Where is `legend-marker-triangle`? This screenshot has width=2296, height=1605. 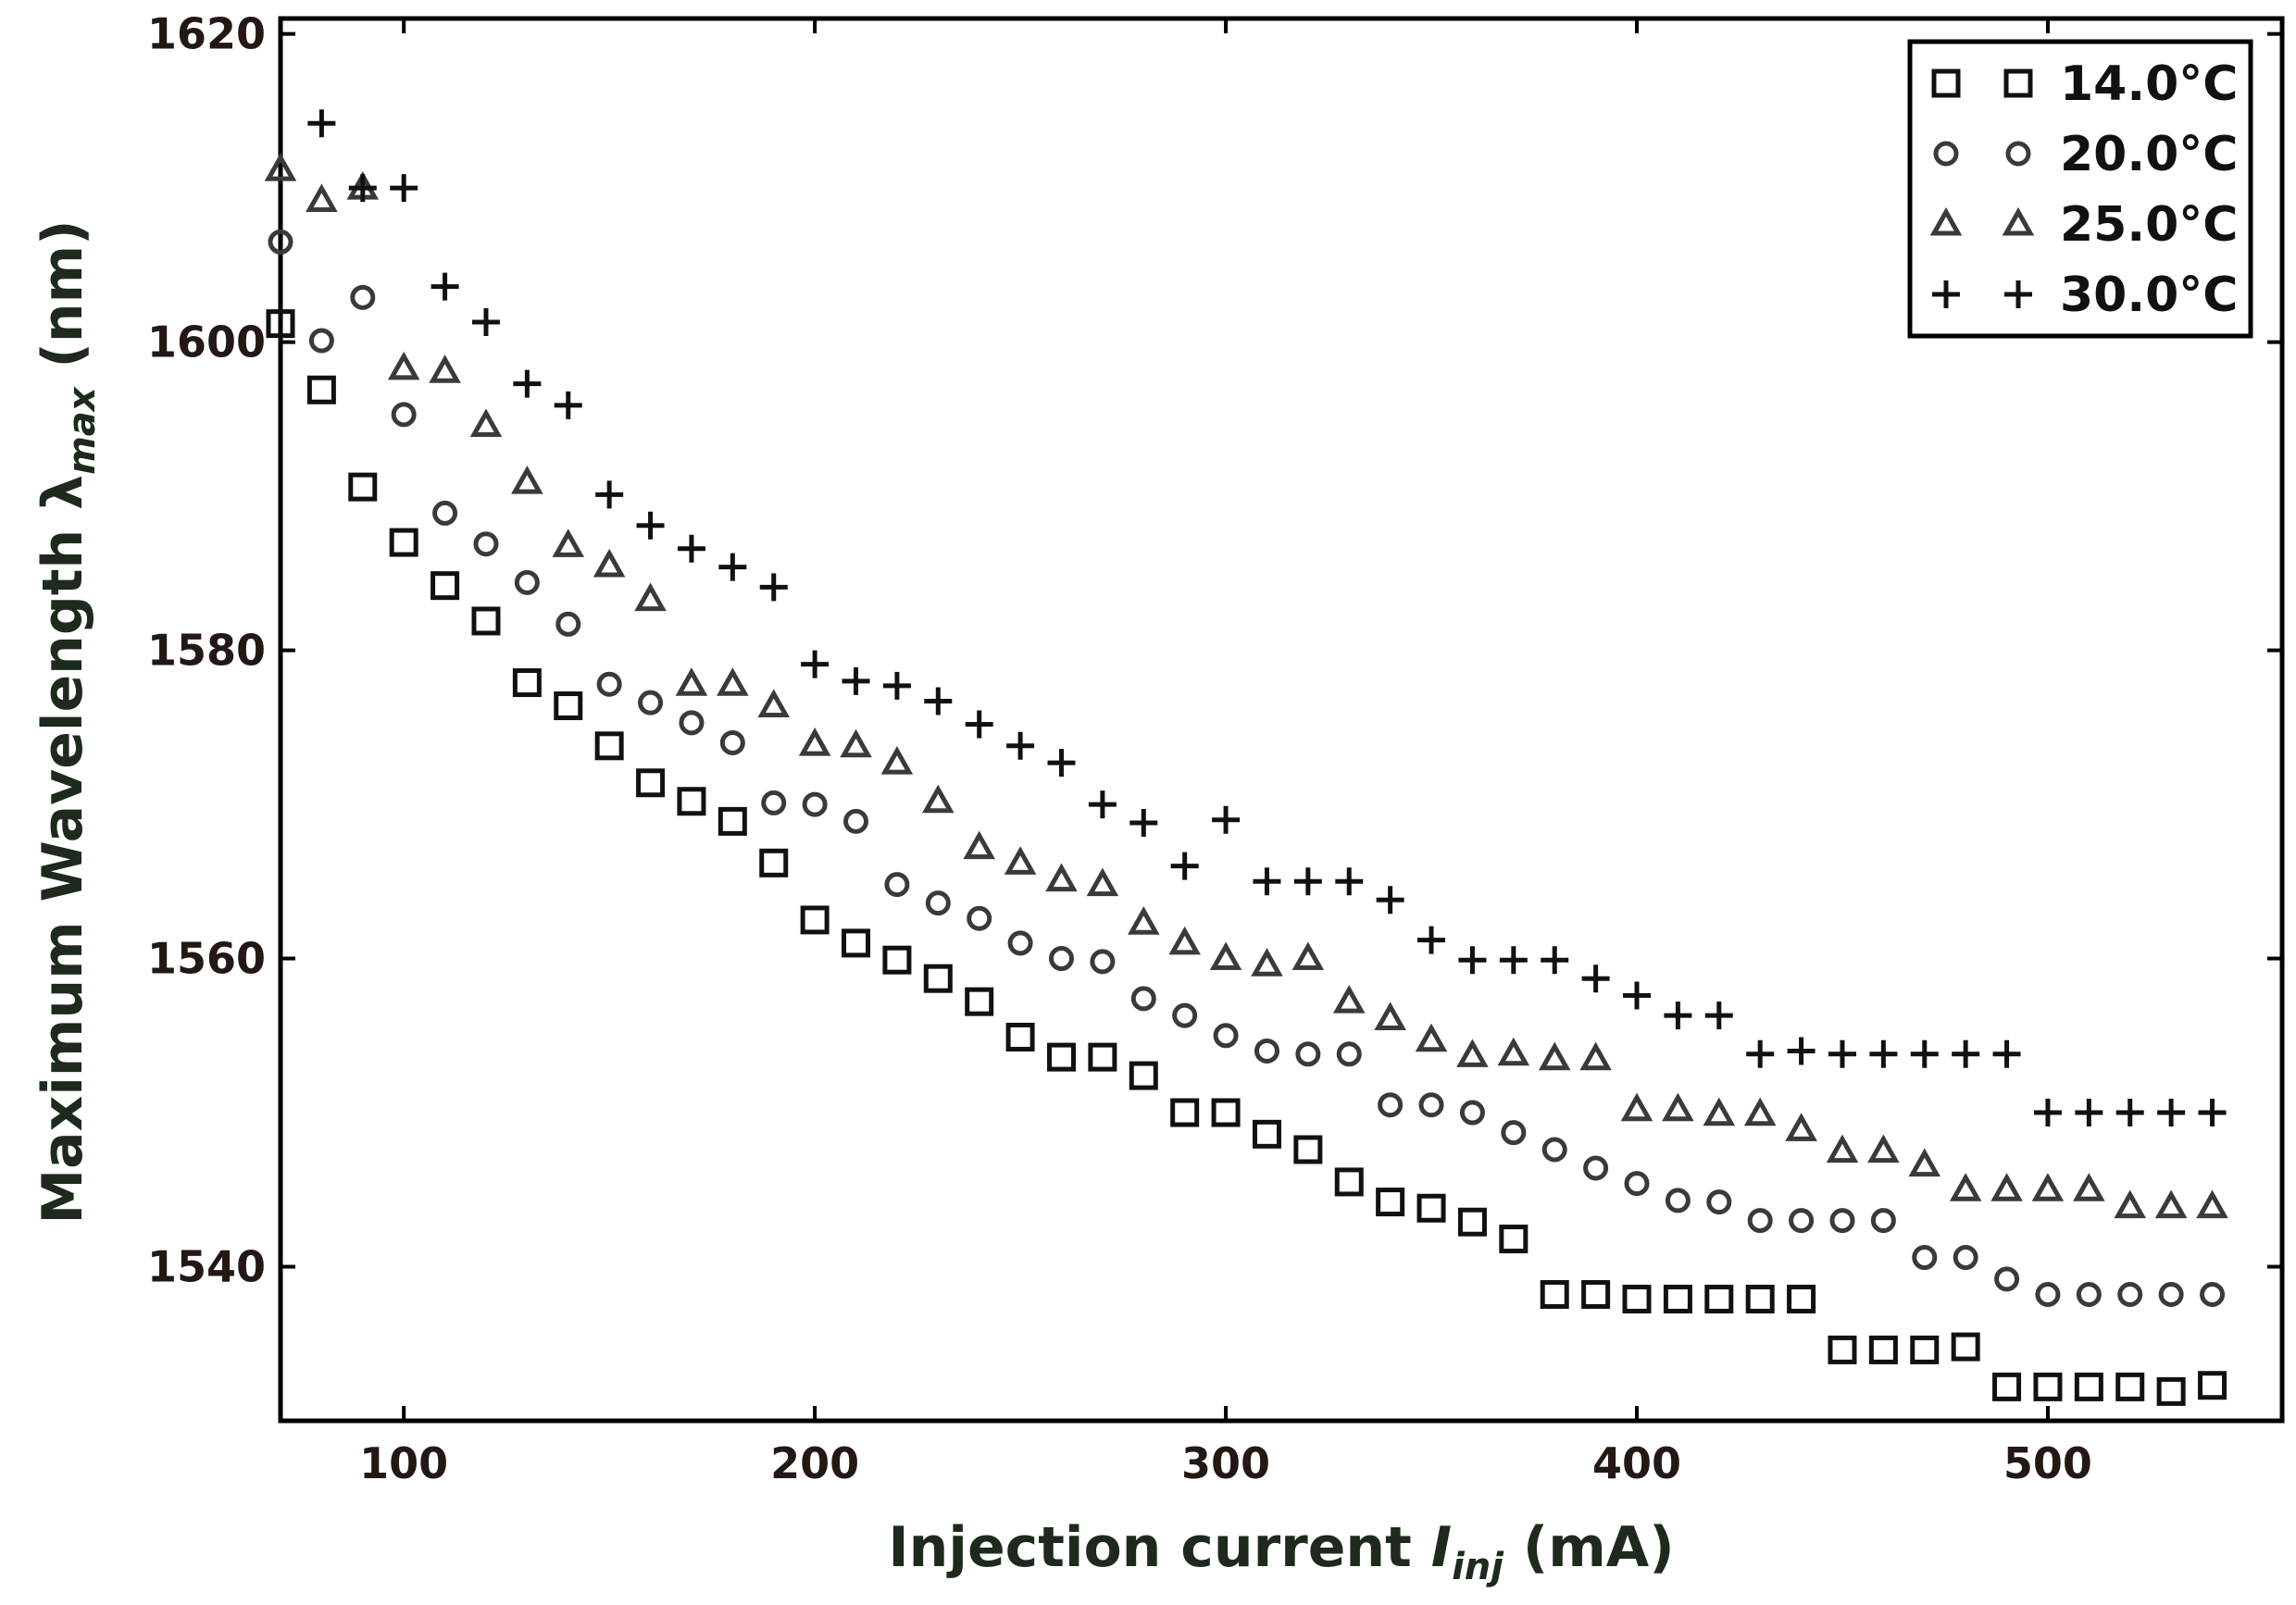
legend-marker-triangle is located at coordinates (1946, 221).